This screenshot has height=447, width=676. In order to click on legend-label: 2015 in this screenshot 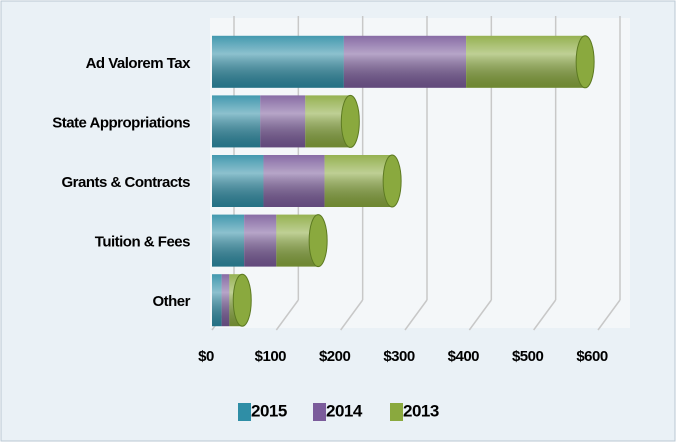, I will do `click(269, 410)`.